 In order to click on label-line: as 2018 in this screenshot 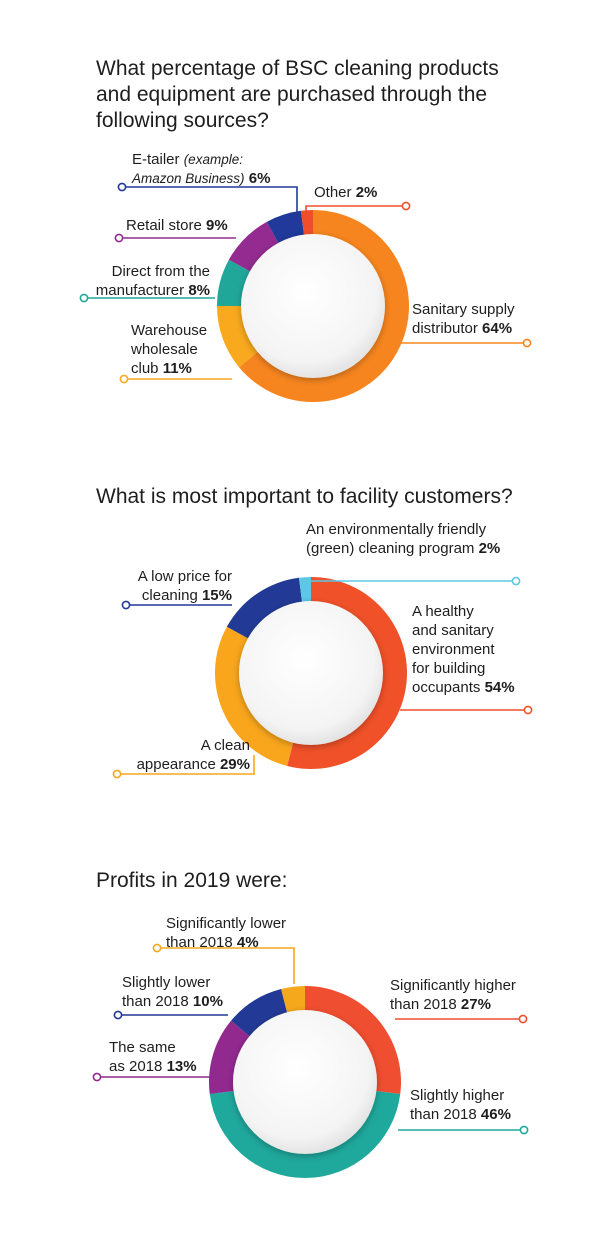, I will do `click(136, 1066)`.